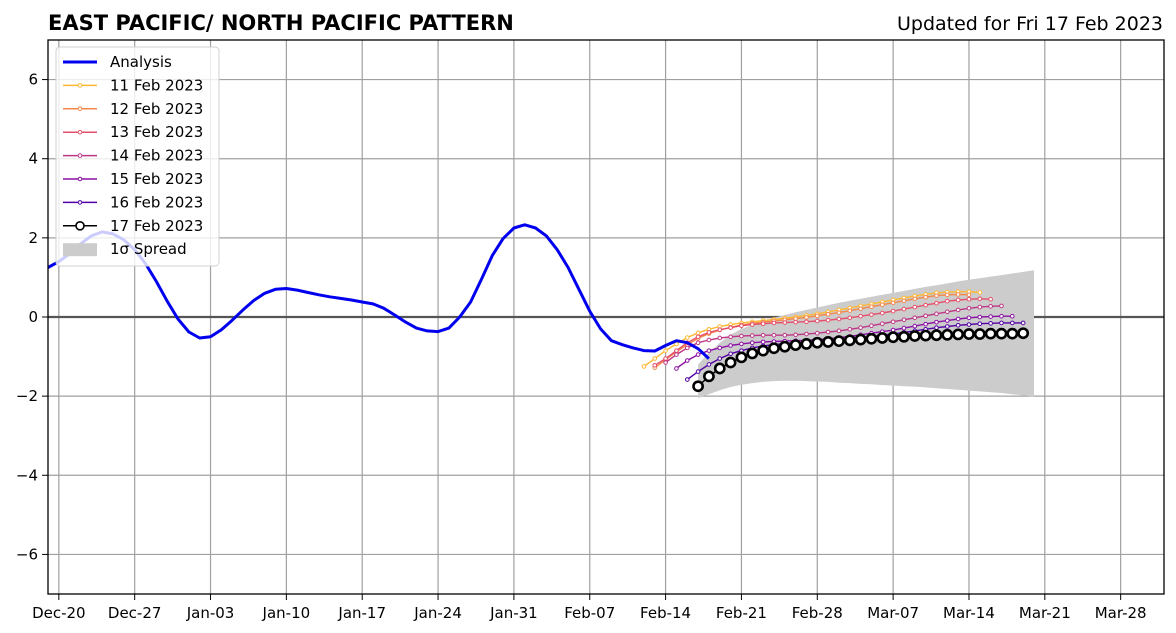  What do you see at coordinates (861, 360) in the screenshot?
I see `forecast-series-17-feb-2023` at bounding box center [861, 360].